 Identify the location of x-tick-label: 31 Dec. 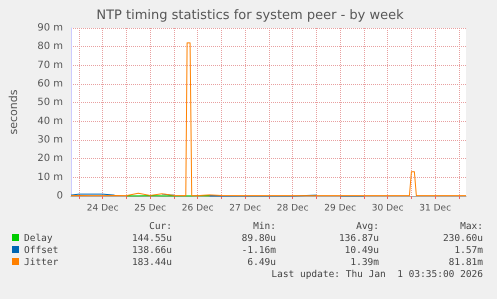
(435, 209).